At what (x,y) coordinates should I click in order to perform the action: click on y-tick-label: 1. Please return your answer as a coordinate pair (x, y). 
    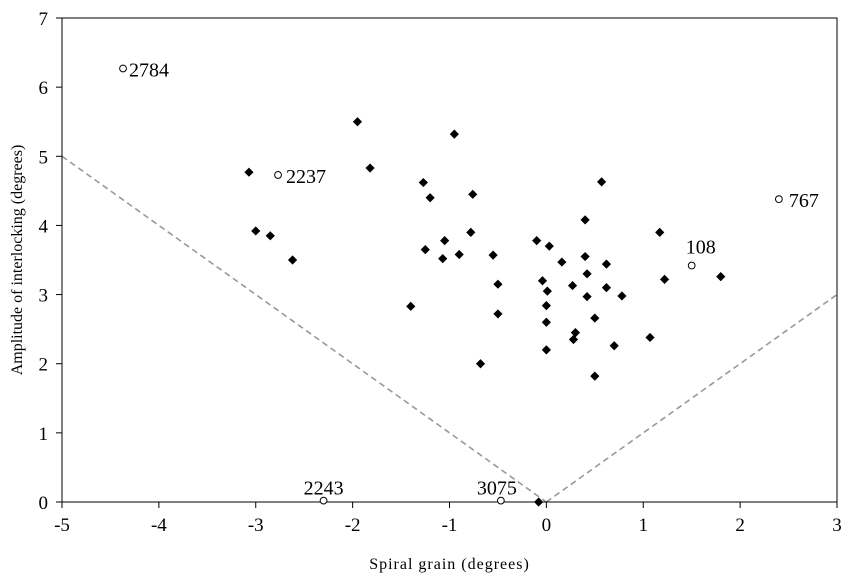
    Looking at the image, I should click on (44, 434).